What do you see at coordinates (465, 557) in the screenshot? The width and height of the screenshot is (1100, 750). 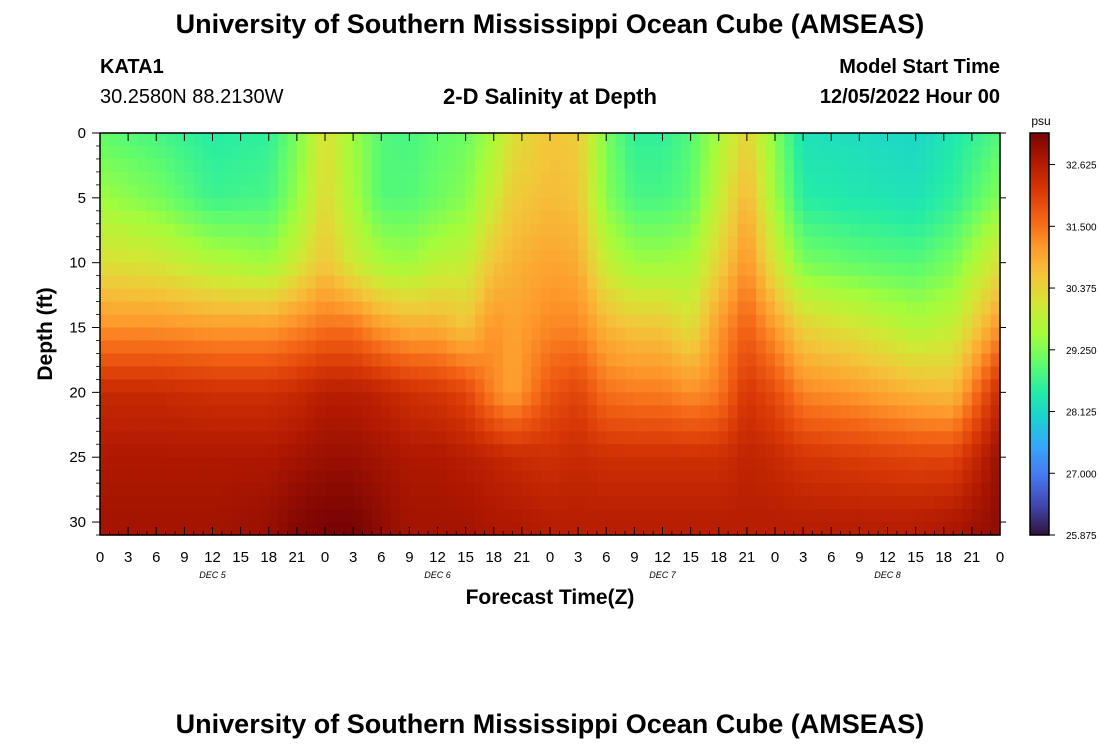 I see `x-tick-label: 15` at bounding box center [465, 557].